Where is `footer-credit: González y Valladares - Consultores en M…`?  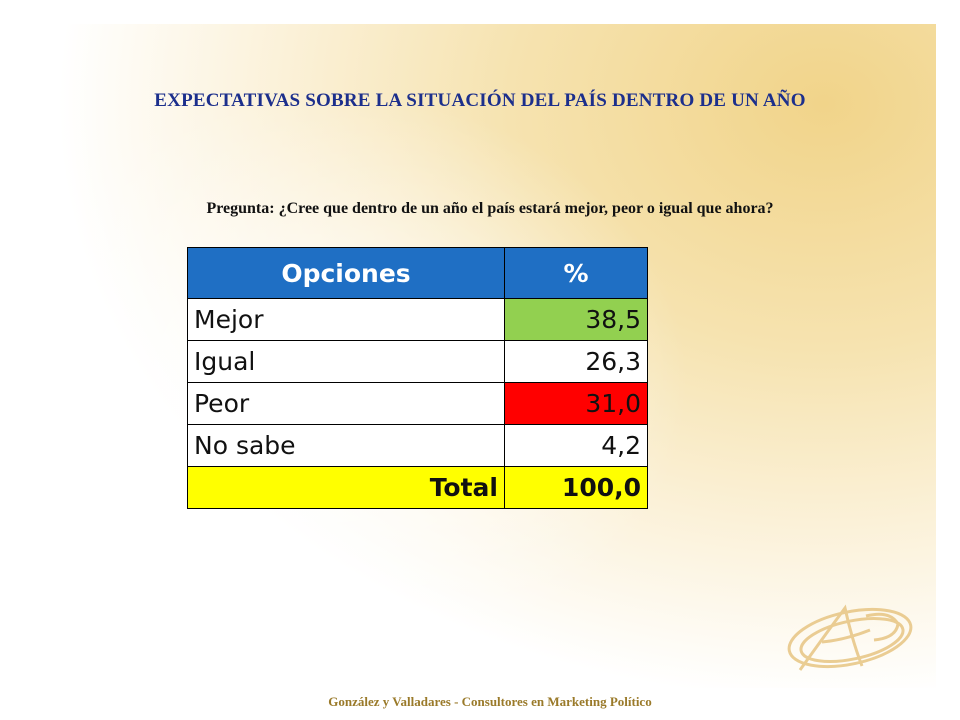 footer-credit: González y Valladares - Consultores en M… is located at coordinates (490, 701).